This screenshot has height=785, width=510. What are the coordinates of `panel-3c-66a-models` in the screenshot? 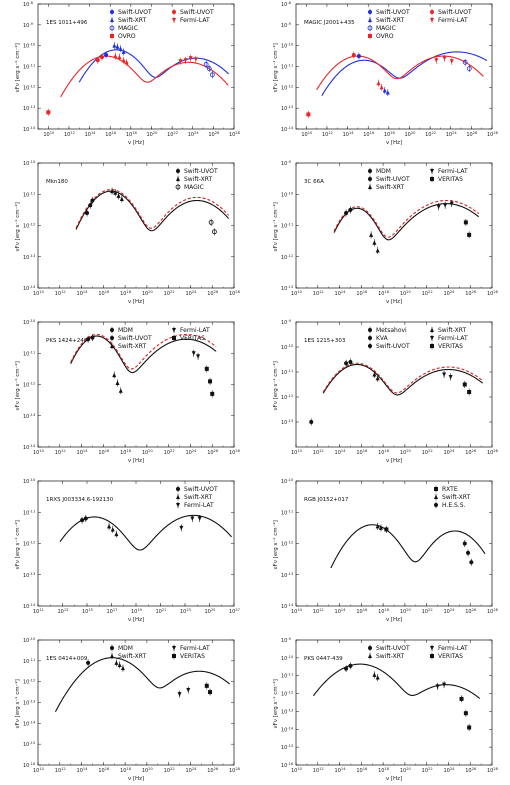 It's located at (406, 220).